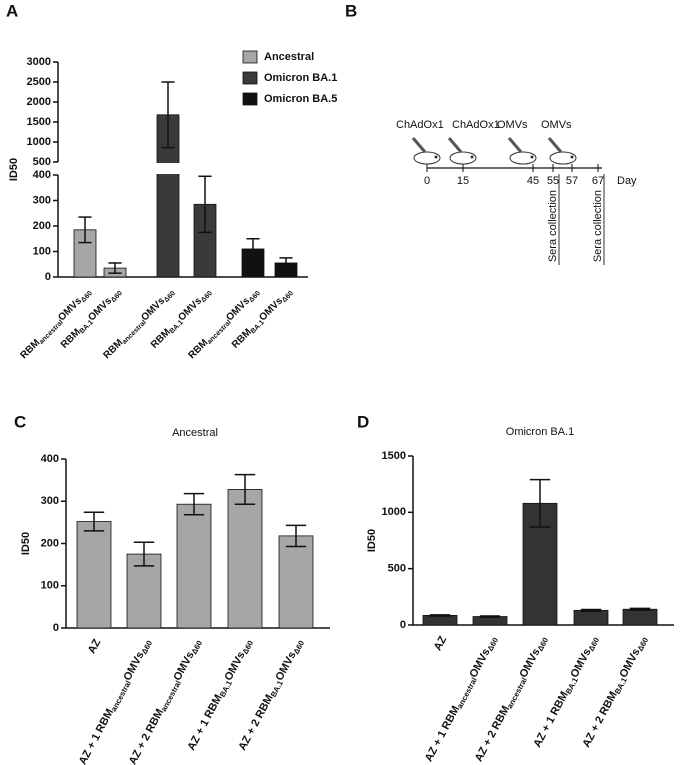 The width and height of the screenshot is (699, 765). What do you see at coordinates (39, 102) in the screenshot?
I see `y-tick-label: 2000` at bounding box center [39, 102].